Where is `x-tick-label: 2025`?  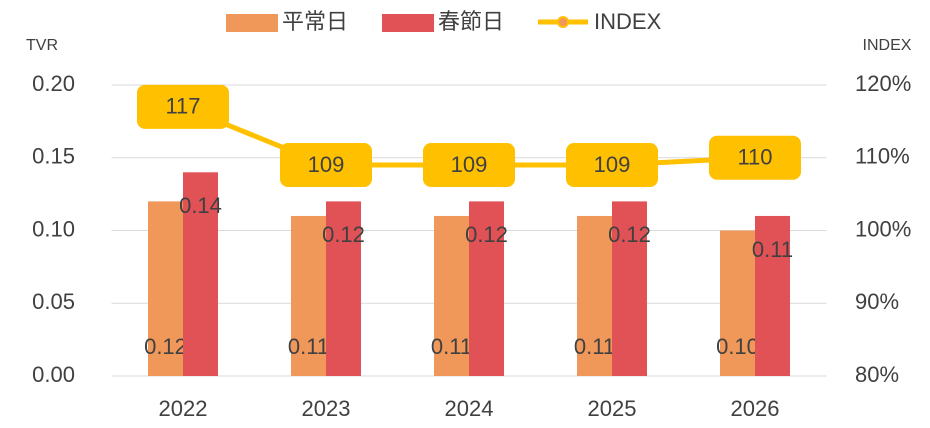 x-tick-label: 2025 is located at coordinates (612, 408).